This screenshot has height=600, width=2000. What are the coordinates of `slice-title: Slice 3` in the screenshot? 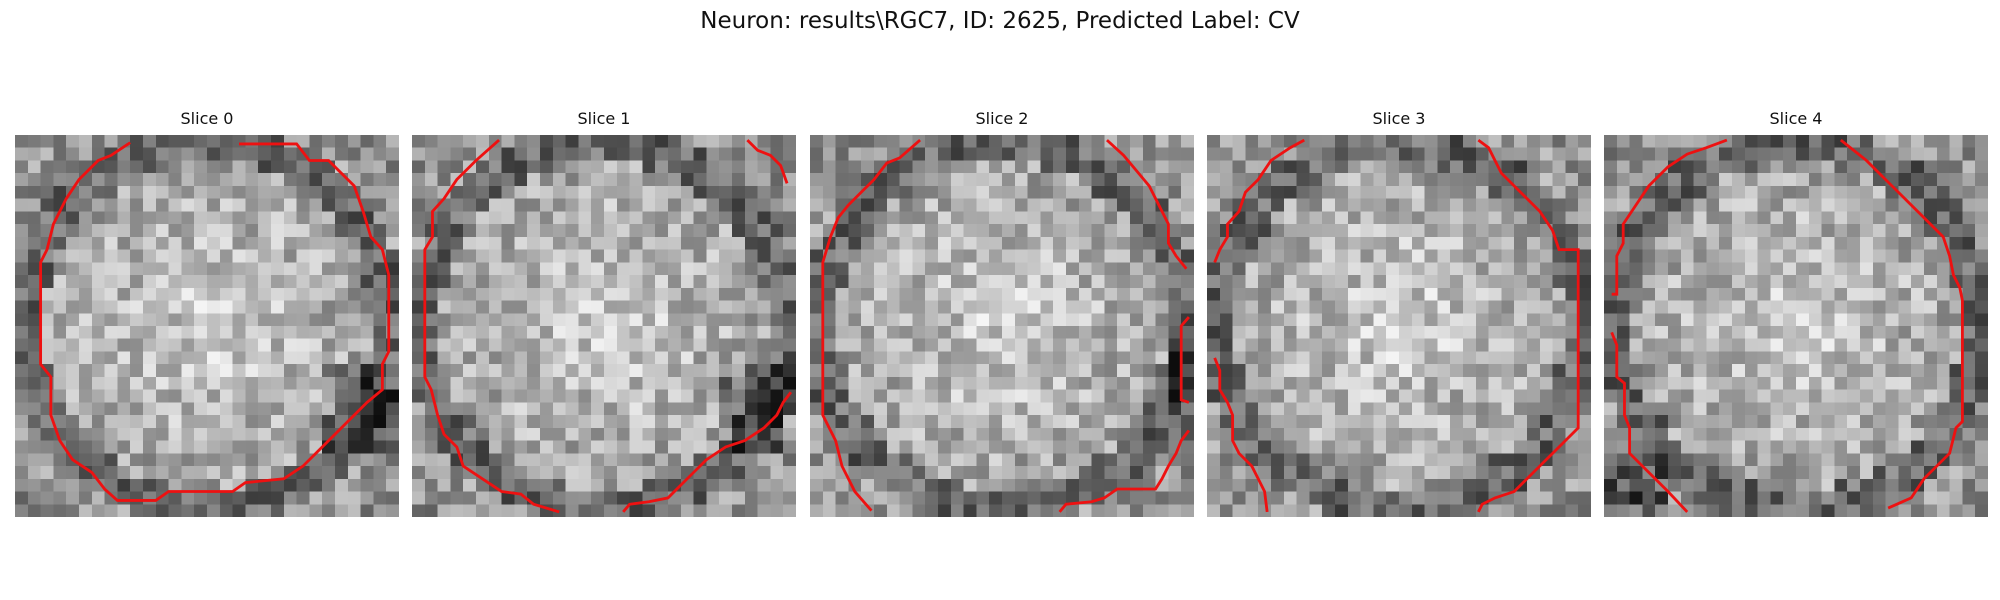 It's located at (1399, 118).